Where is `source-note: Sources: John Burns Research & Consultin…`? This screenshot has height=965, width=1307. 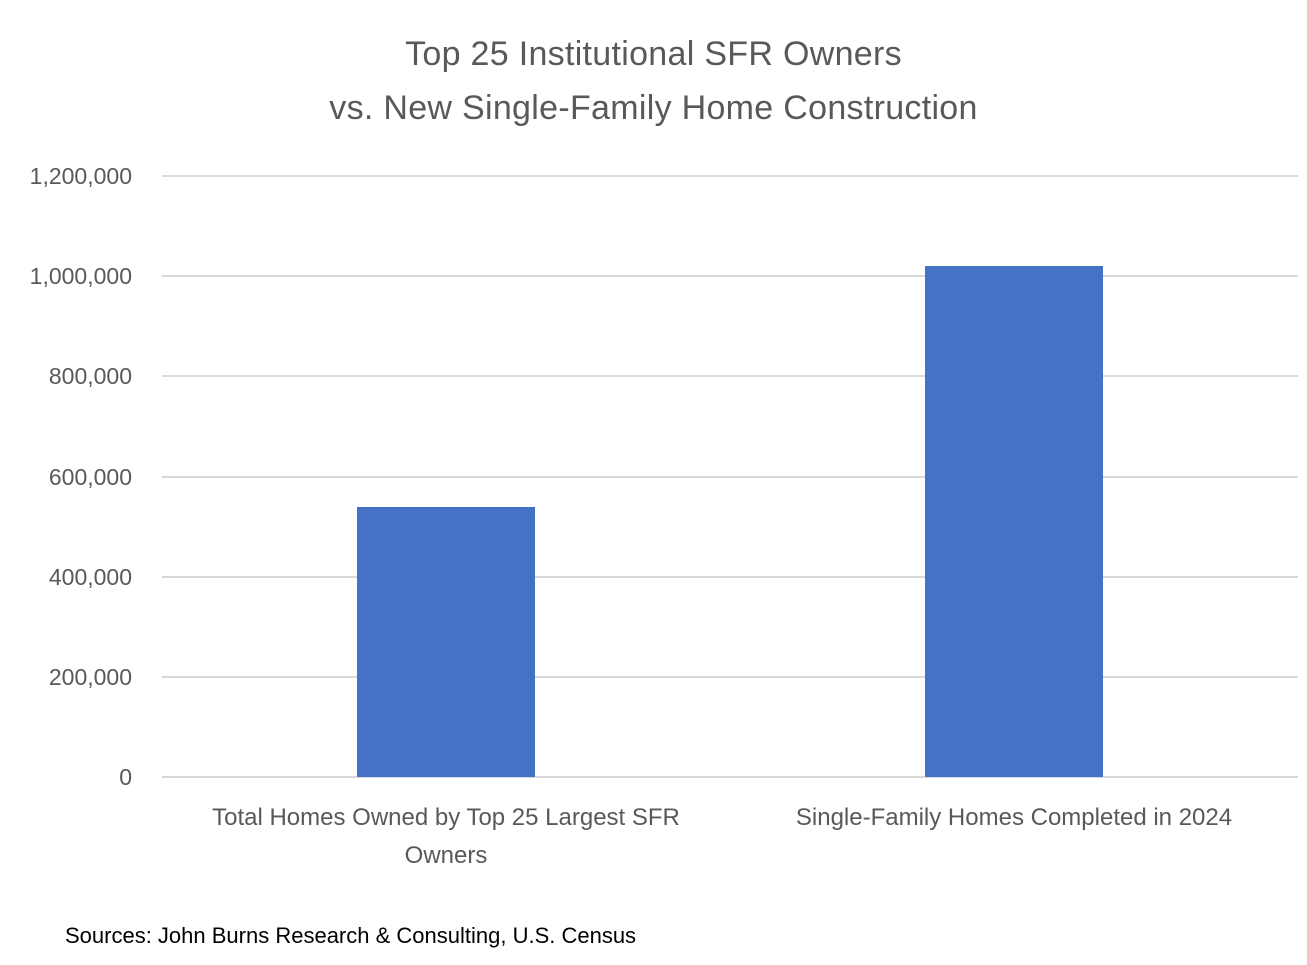
source-note: Sources: John Burns Research & Consultin… is located at coordinates (351, 935).